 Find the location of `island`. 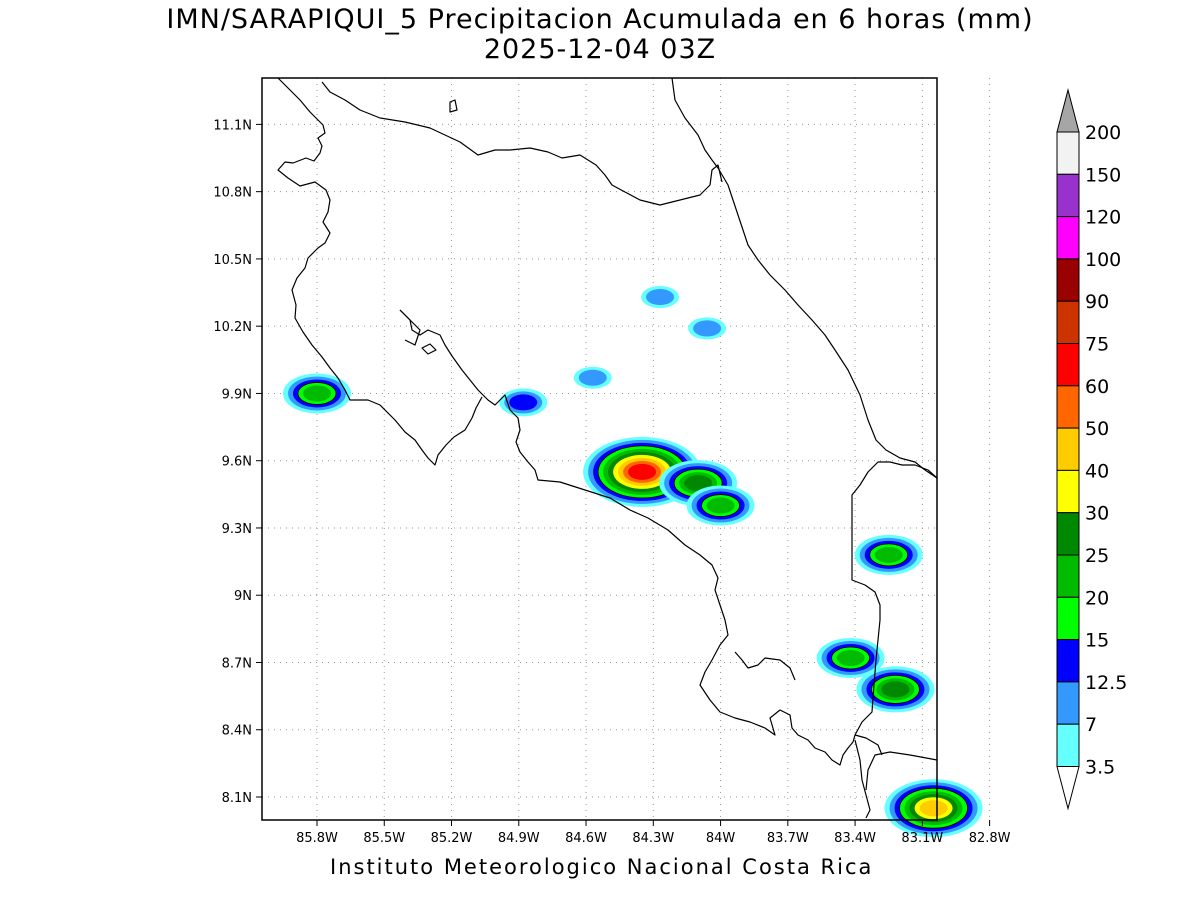

island is located at coordinates (429, 349).